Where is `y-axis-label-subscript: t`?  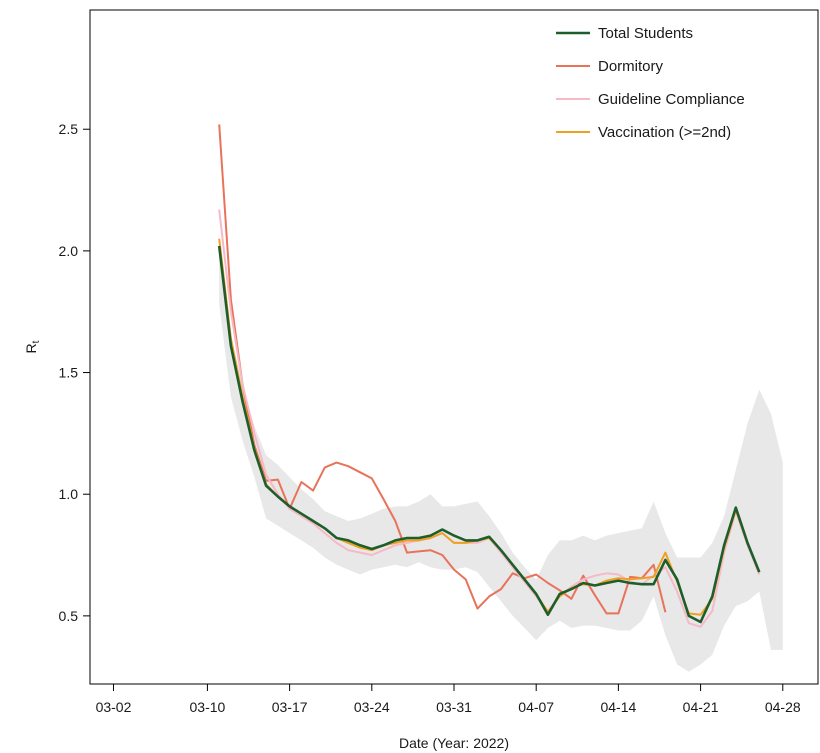
y-axis-label-subscript: t is located at coordinates (36, 341).